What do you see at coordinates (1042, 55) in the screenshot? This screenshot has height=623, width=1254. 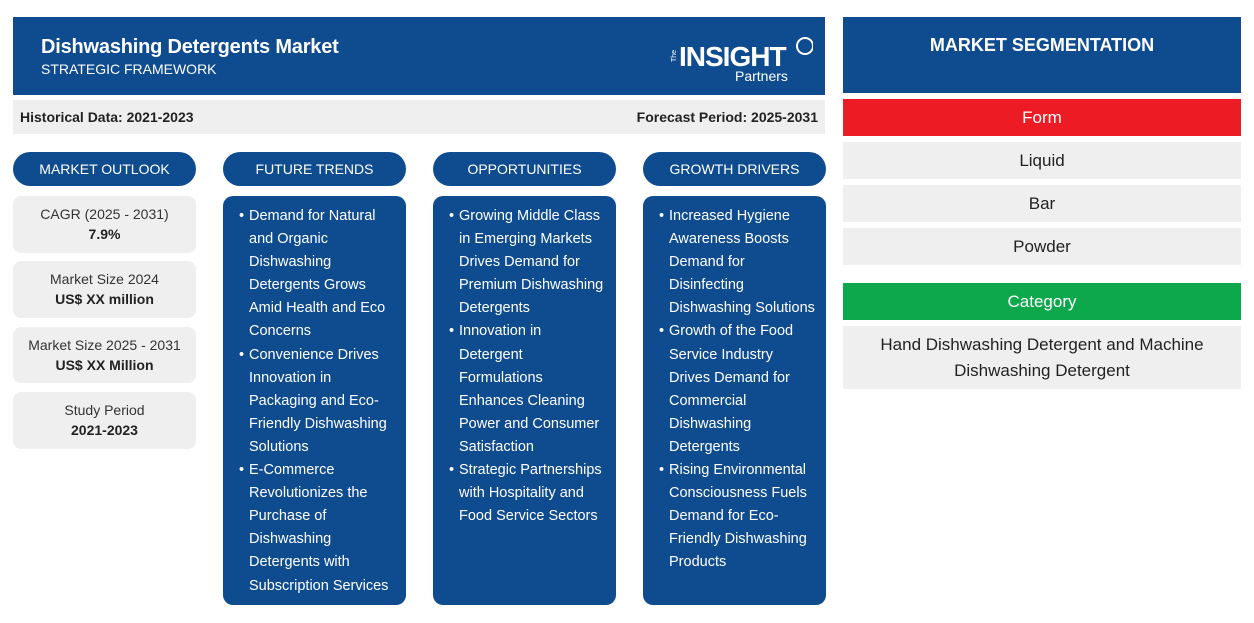 I see `segmentation-heading: MARKET SEGMENTATION` at bounding box center [1042, 55].